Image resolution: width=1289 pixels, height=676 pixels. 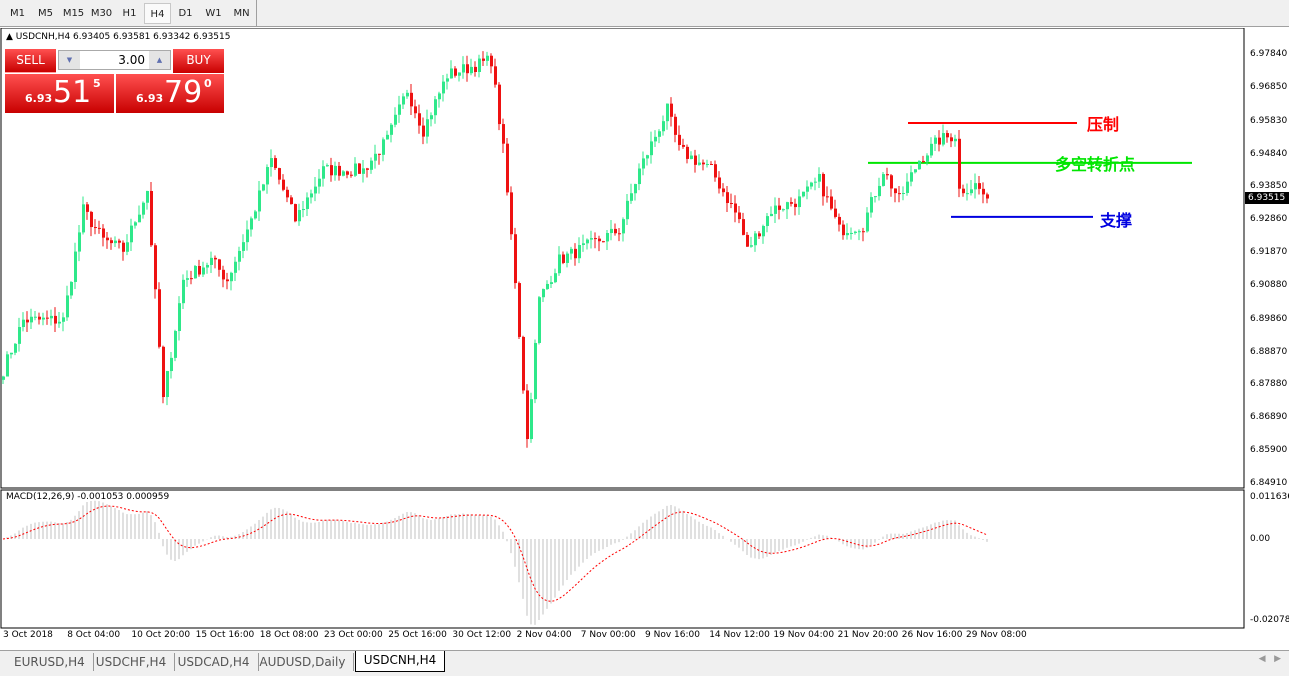 I want to click on price-tick: 6.89860, so click(x=1269, y=318).